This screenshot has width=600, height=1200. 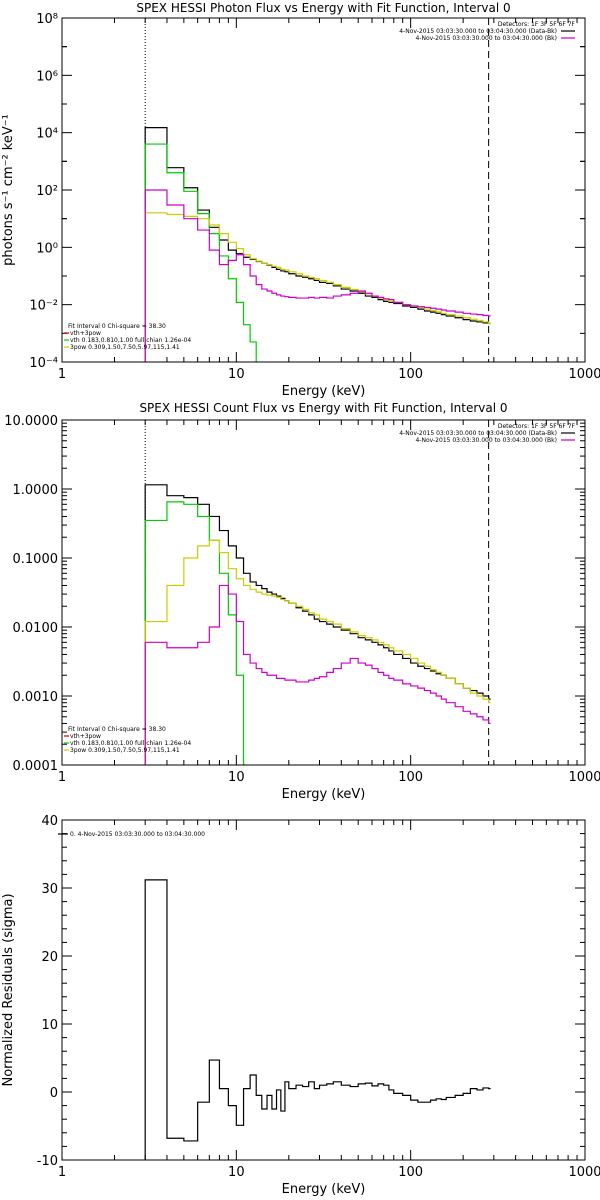 I want to click on y-tick-label: 10, so click(x=49, y=1025).